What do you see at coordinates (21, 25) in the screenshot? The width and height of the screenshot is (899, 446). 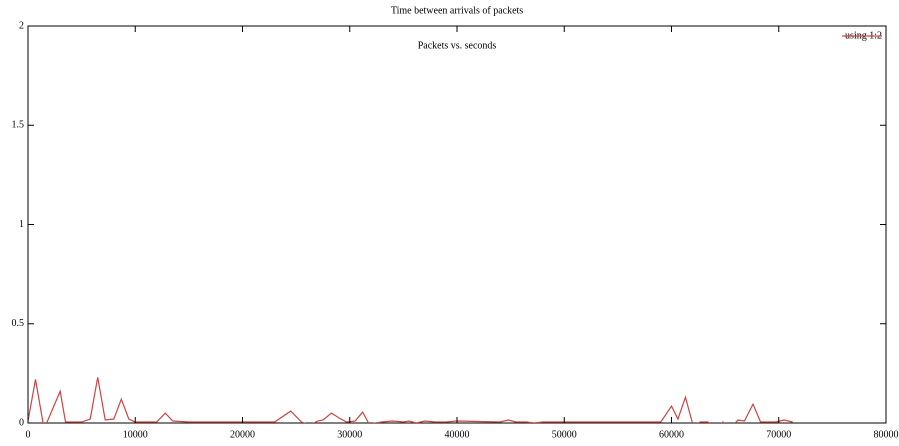 I see `y-tick-label: 2` at bounding box center [21, 25].